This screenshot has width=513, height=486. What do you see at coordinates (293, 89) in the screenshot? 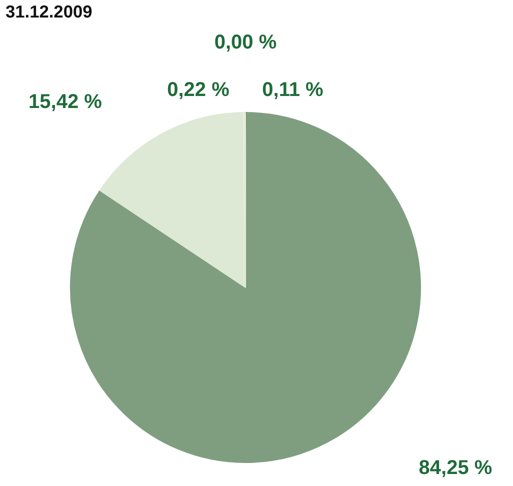
I see `data-label: 0,11 %` at bounding box center [293, 89].